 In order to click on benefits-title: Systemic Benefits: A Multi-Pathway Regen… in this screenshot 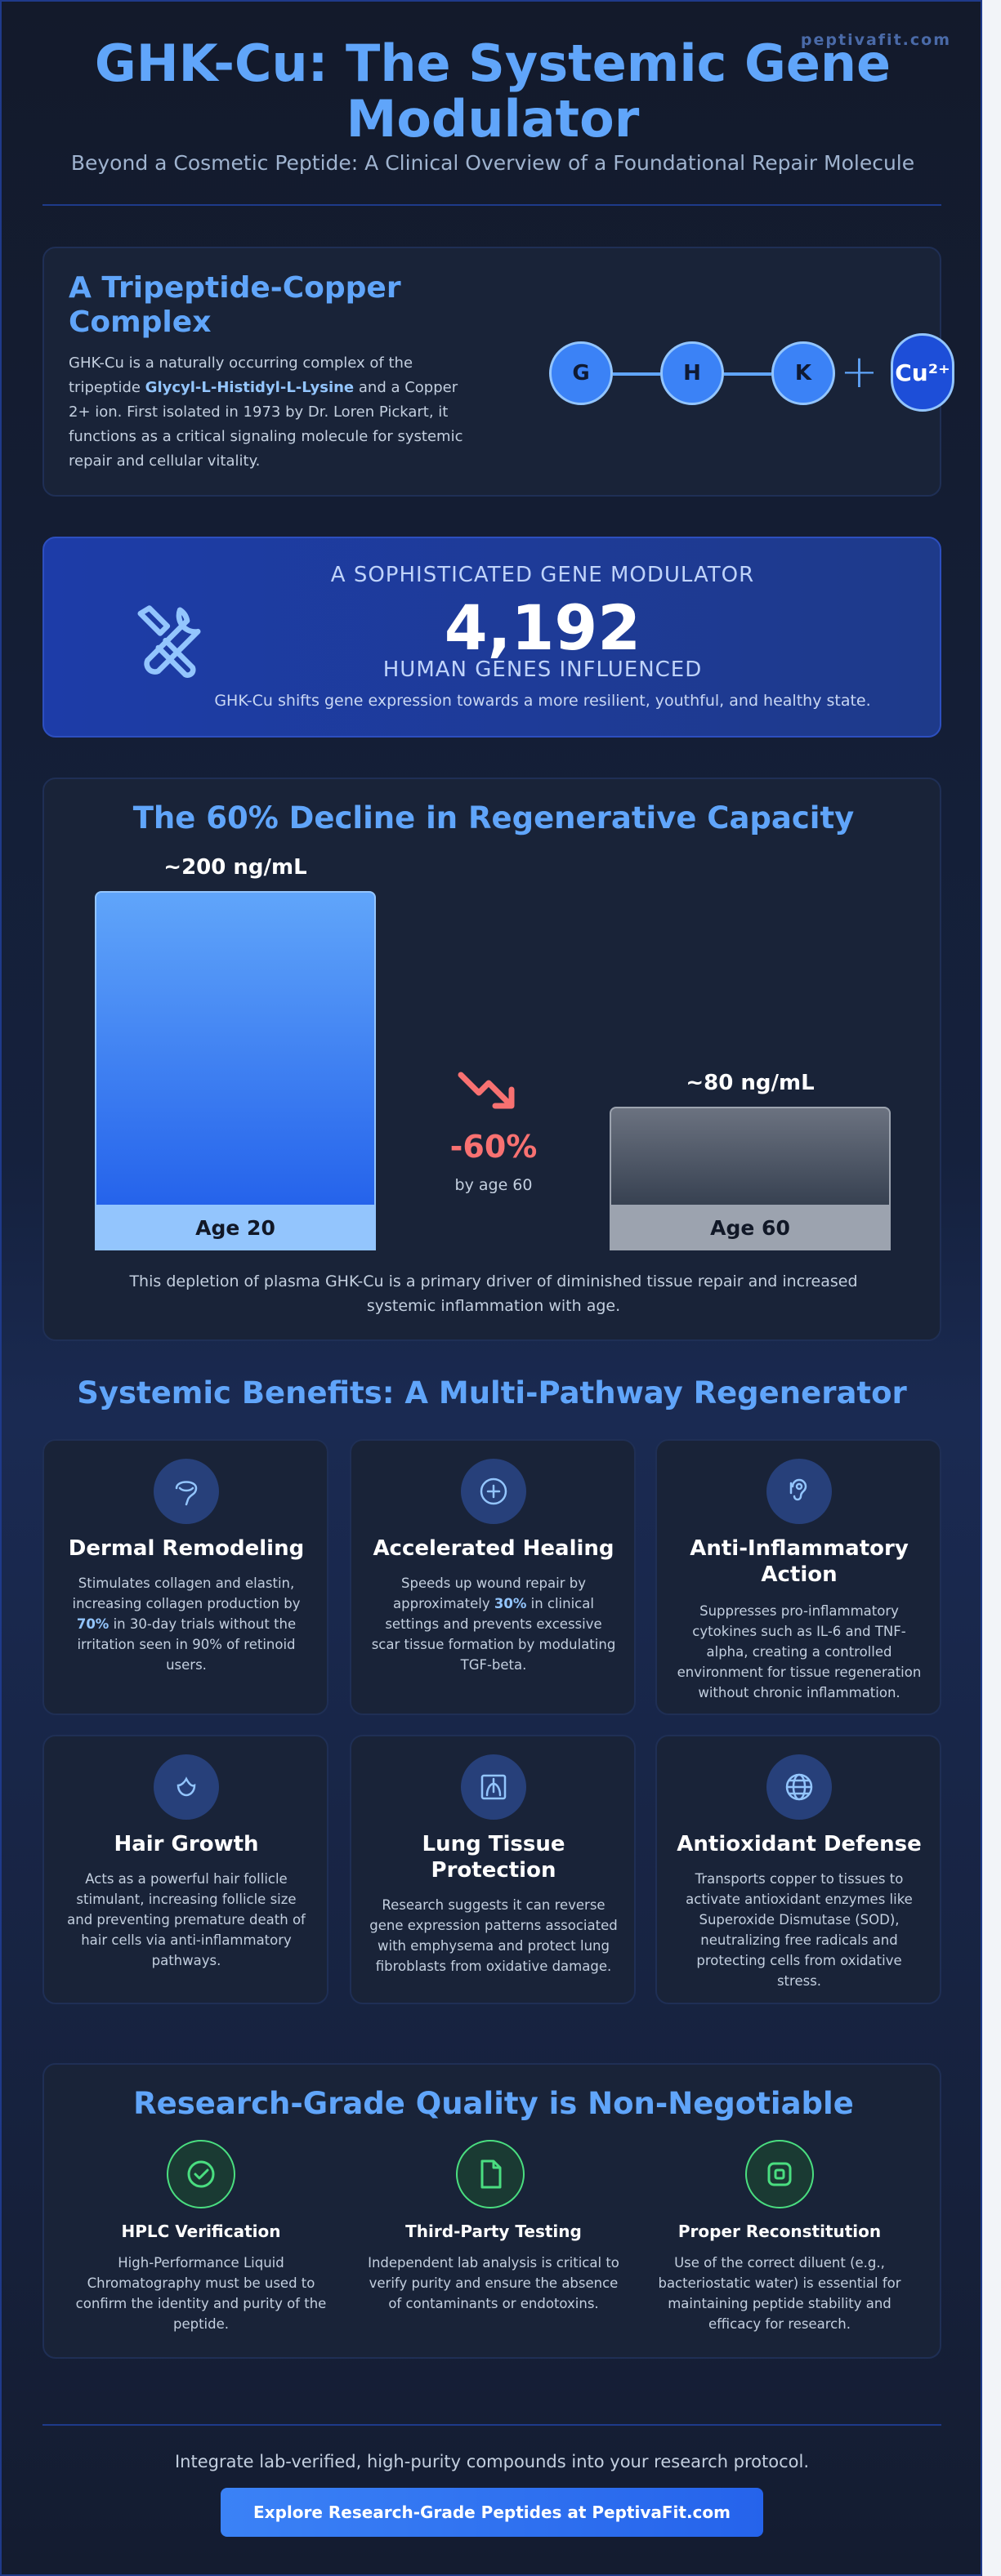, I will do `click(492, 1393)`.